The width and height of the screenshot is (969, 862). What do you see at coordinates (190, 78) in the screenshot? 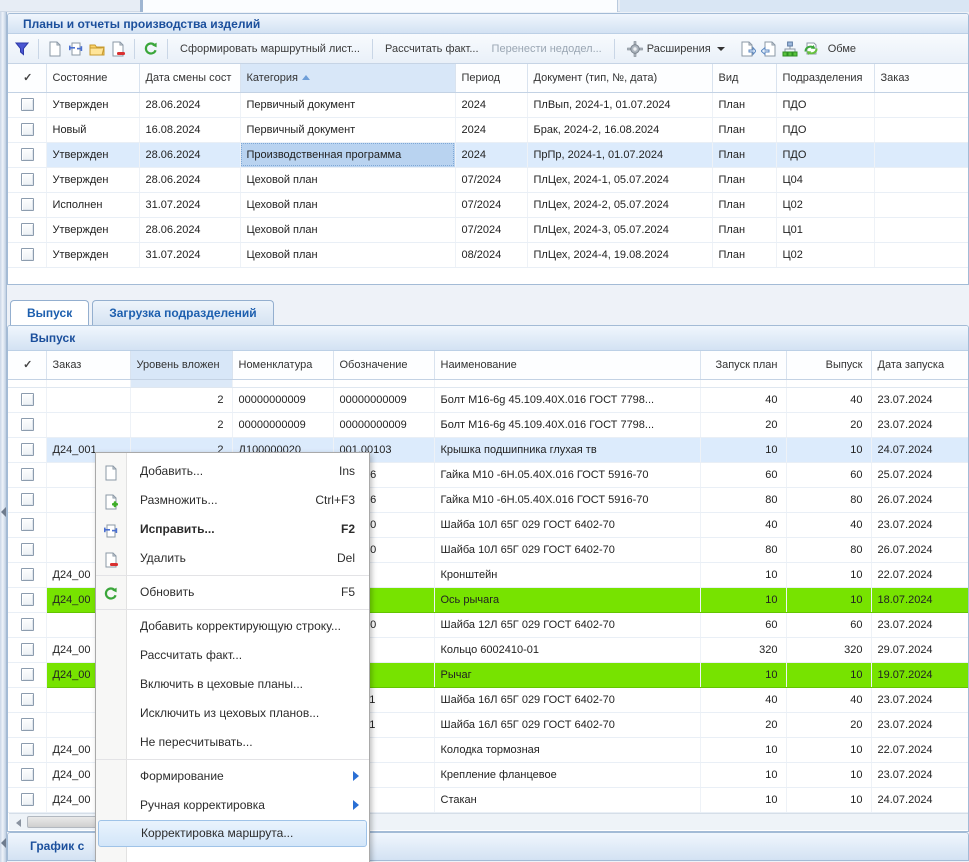
I see `column-header: Дата смены сост` at bounding box center [190, 78].